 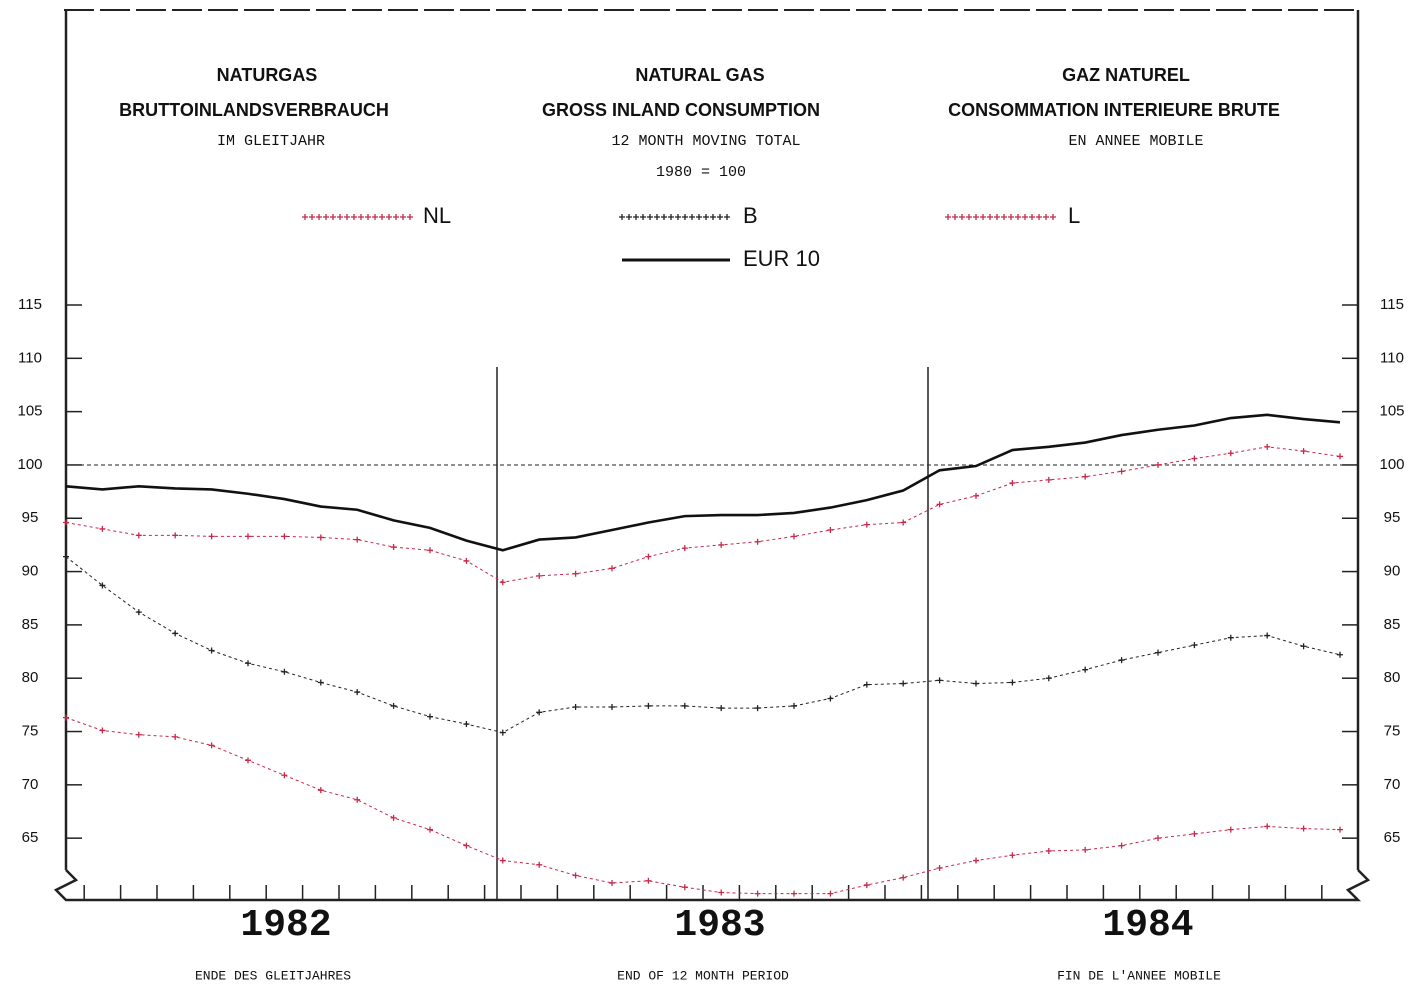 What do you see at coordinates (1126, 75) in the screenshot?
I see `header: GAZ NATUREL` at bounding box center [1126, 75].